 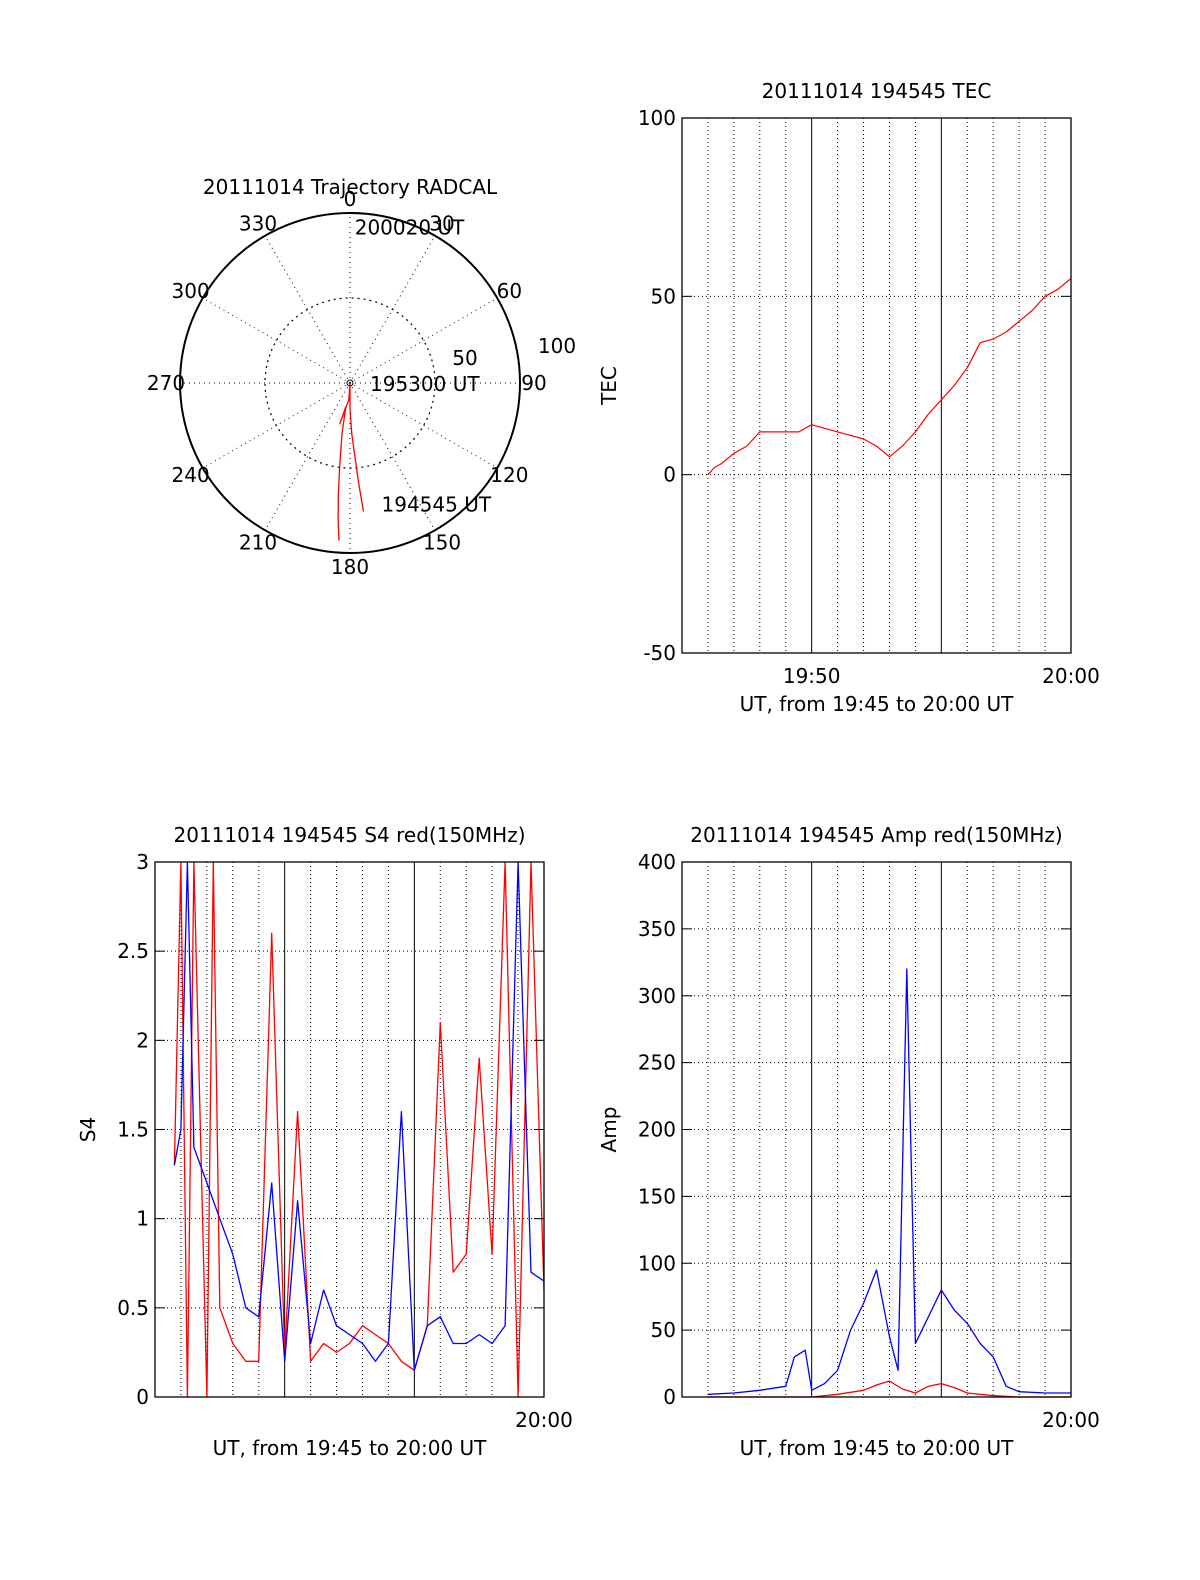 What do you see at coordinates (657, 1130) in the screenshot?
I see `y-tick-label: 200` at bounding box center [657, 1130].